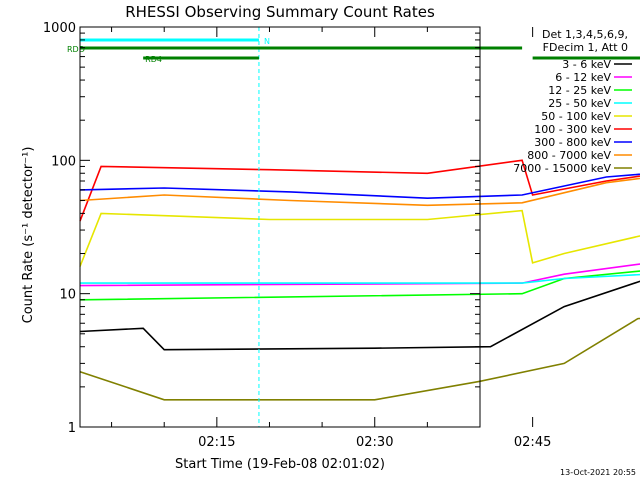 This screenshot has height=480, width=640. I want to click on legend-label-50-100-kev: 50 - 100 keV, so click(576, 116).